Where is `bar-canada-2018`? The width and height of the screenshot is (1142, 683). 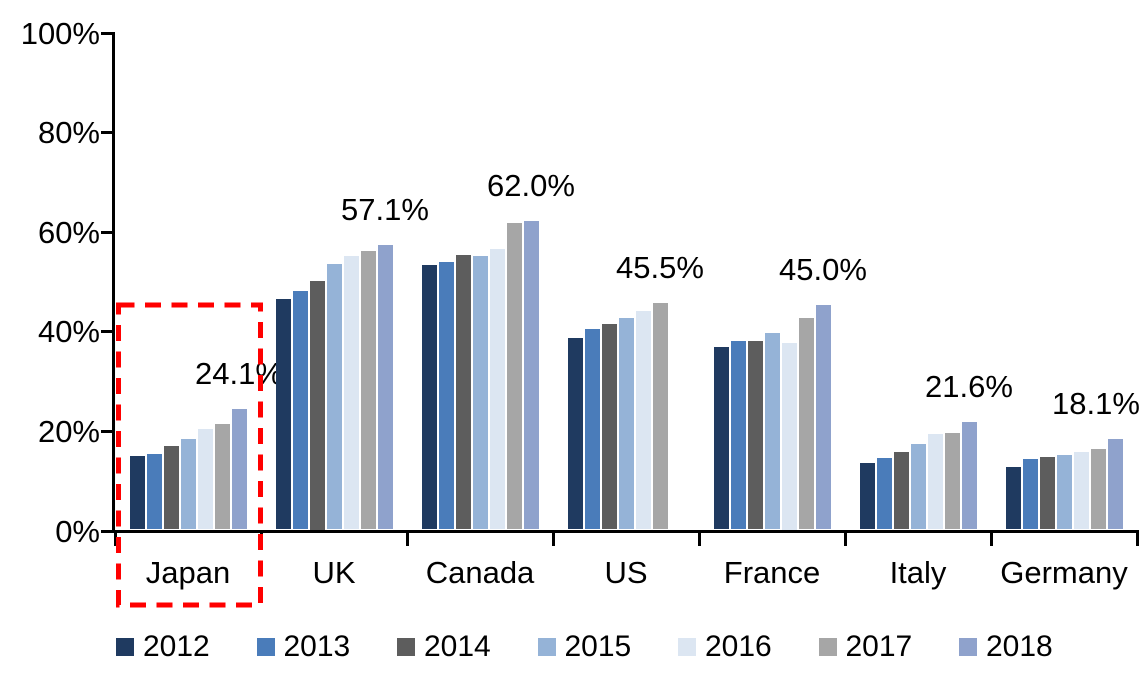
bar-canada-2018 is located at coordinates (531, 375).